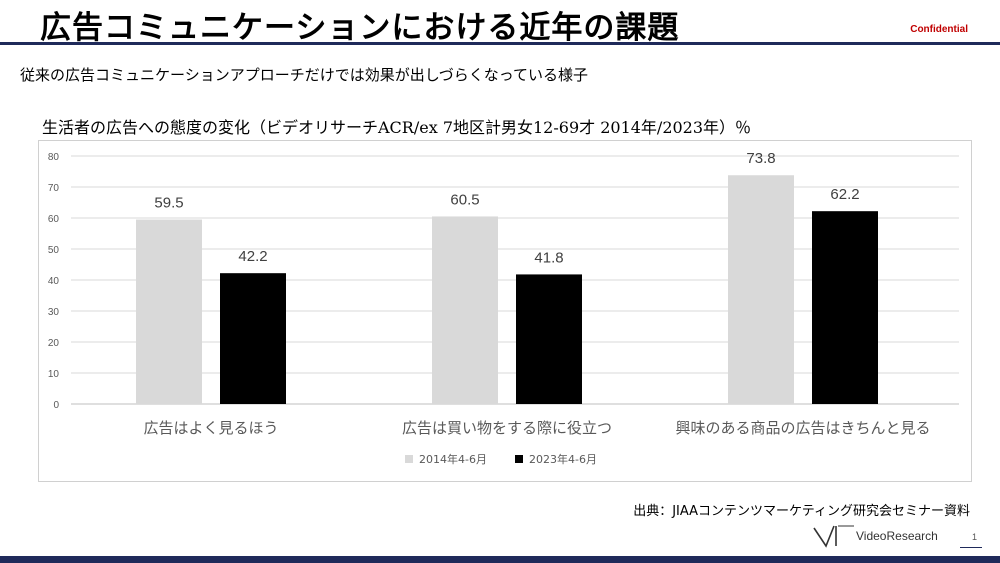 The height and width of the screenshot is (563, 1000). Describe the element at coordinates (971, 547) in the screenshot. I see `page-number-underline` at that location.